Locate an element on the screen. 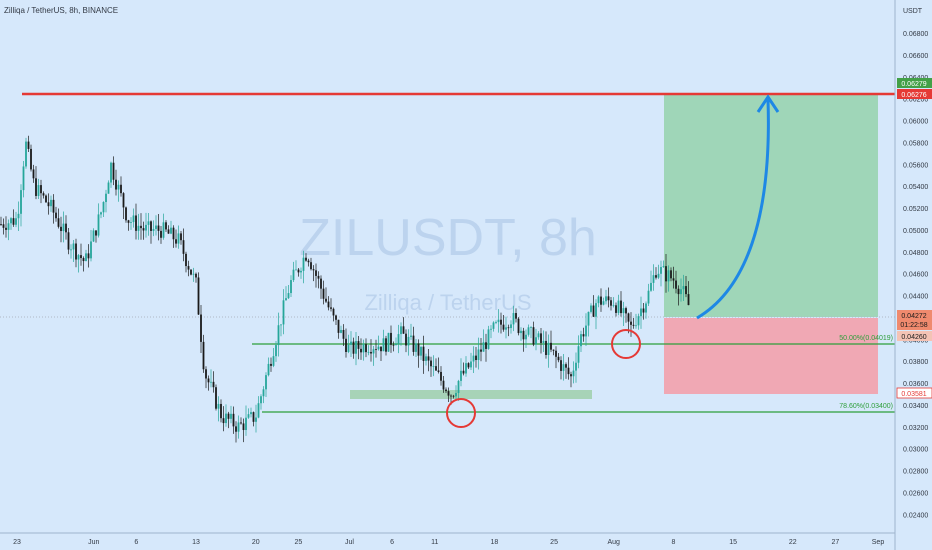  target-zone is located at coordinates (771, 206).